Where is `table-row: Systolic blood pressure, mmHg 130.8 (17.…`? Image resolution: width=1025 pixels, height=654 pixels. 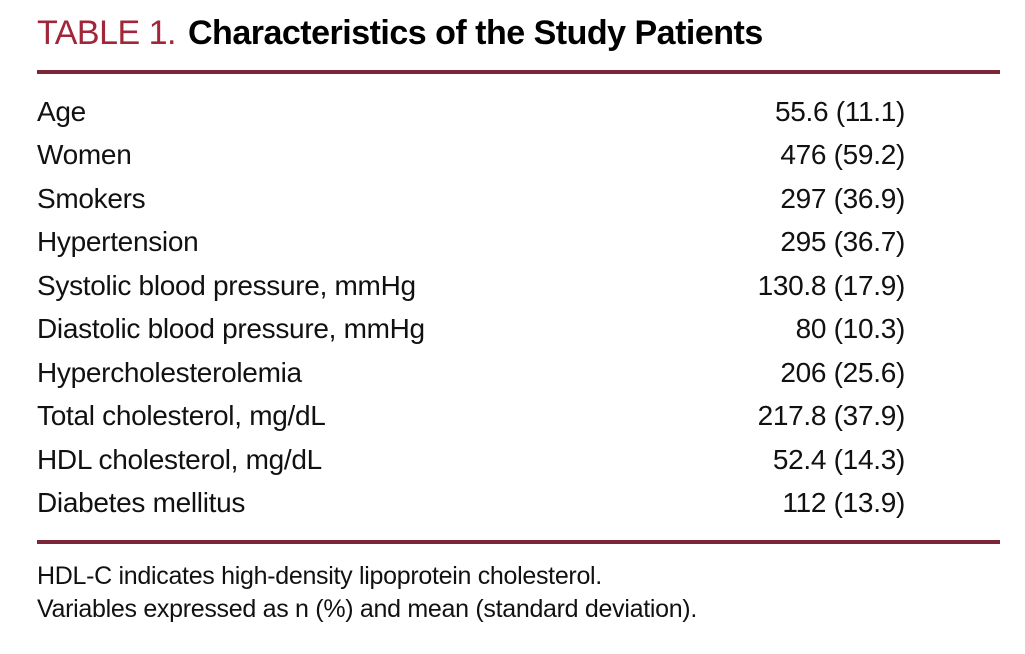 table-row: Systolic blood pressure, mmHg 130.8 (17.… is located at coordinates (518, 286).